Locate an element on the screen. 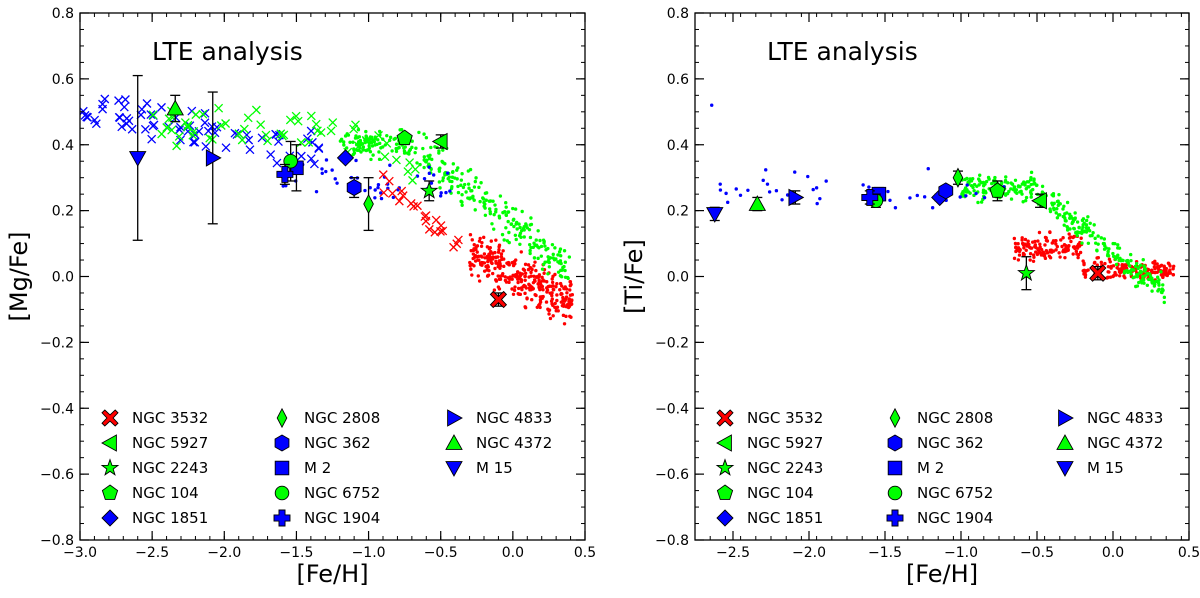  y-tick-label: −0.2 is located at coordinates (57, 343).